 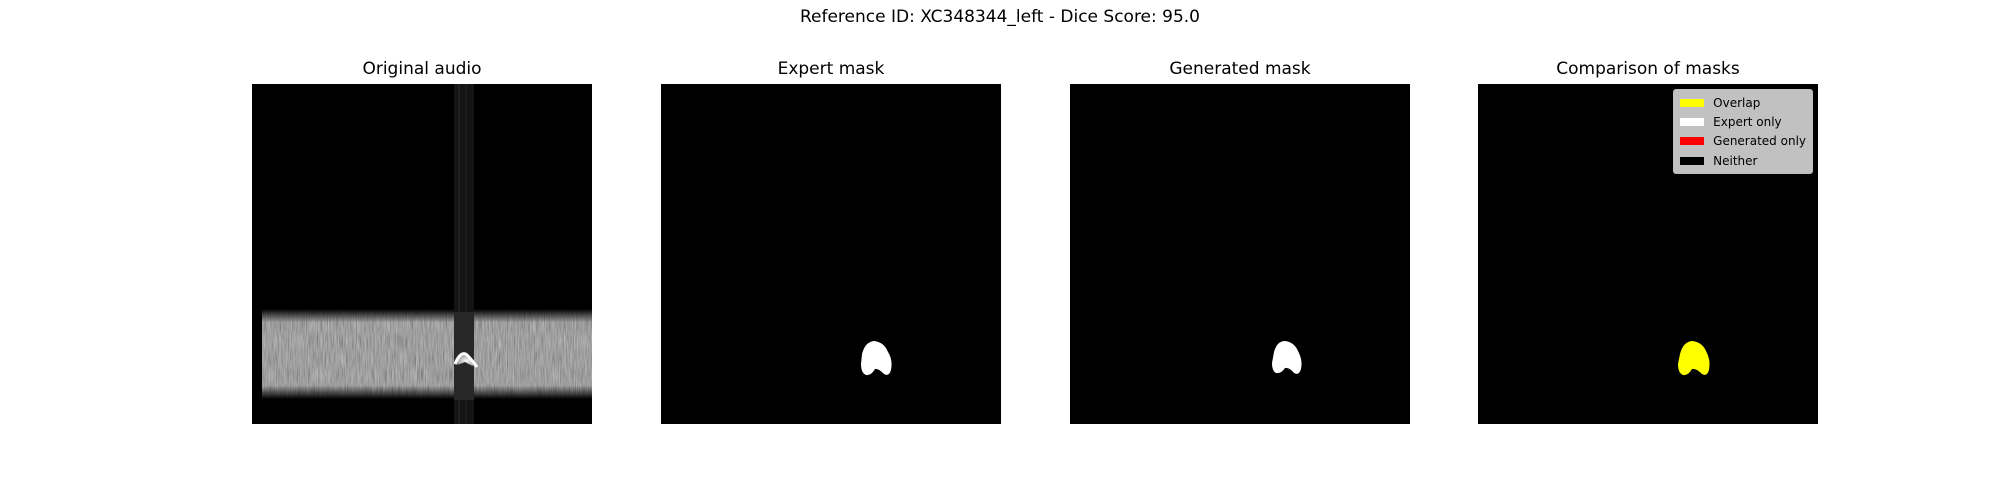 I want to click on legend-swatch-neither, so click(x=1692, y=160).